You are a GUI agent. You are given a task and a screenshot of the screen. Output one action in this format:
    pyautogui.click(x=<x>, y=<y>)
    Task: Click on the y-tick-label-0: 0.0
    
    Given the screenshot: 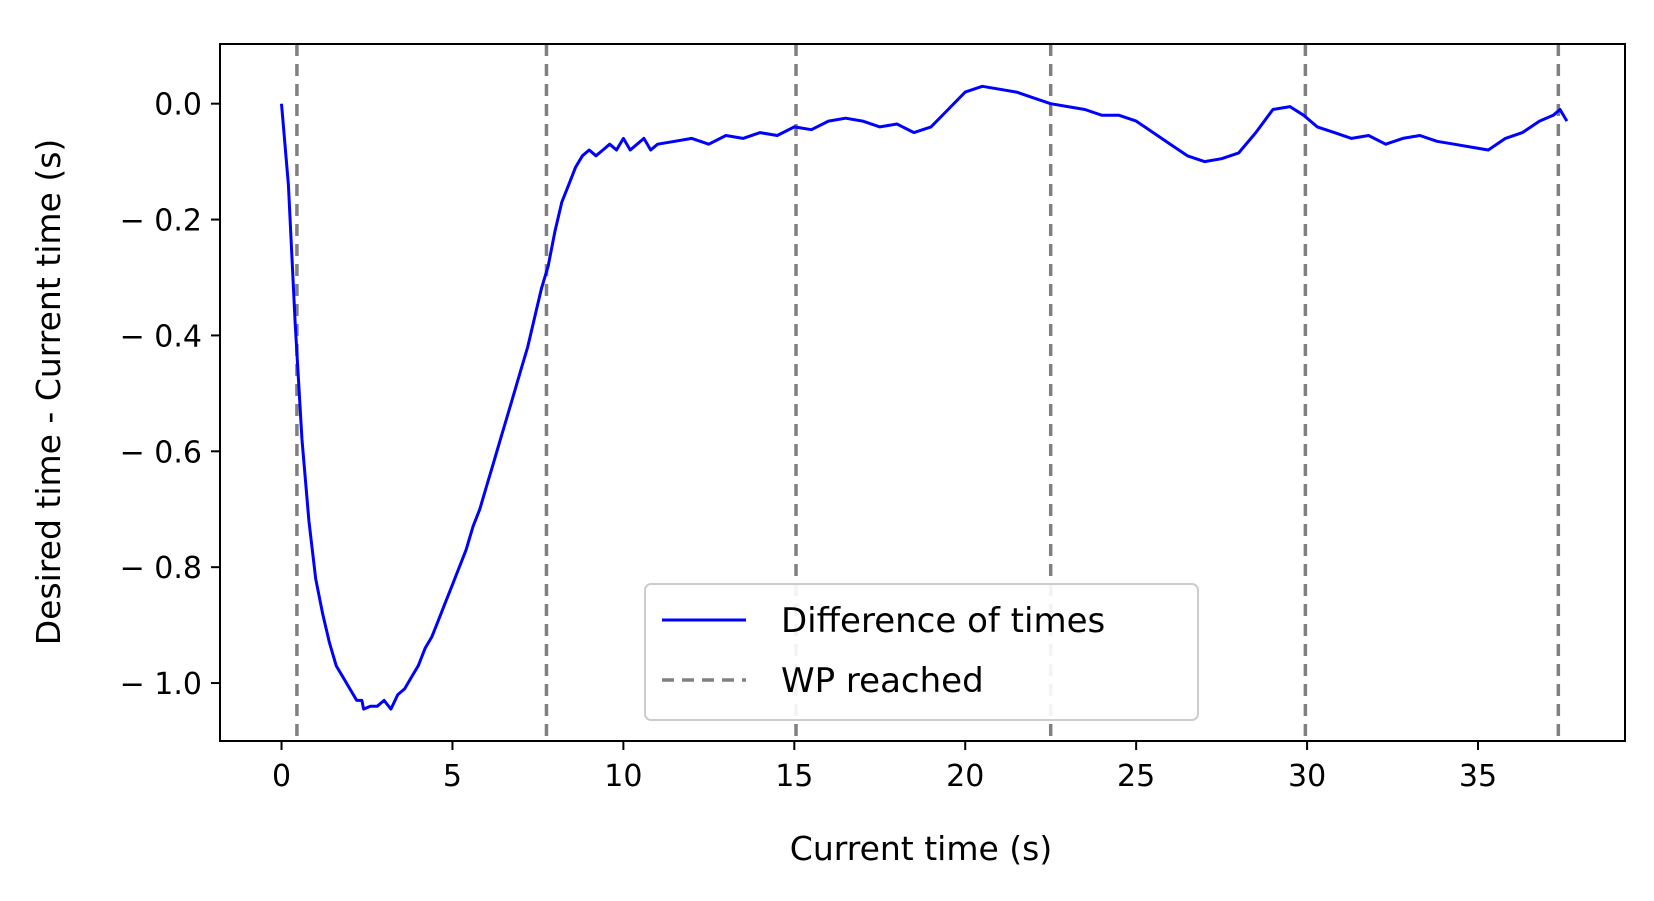 What is the action you would take?
    pyautogui.click(x=178, y=105)
    